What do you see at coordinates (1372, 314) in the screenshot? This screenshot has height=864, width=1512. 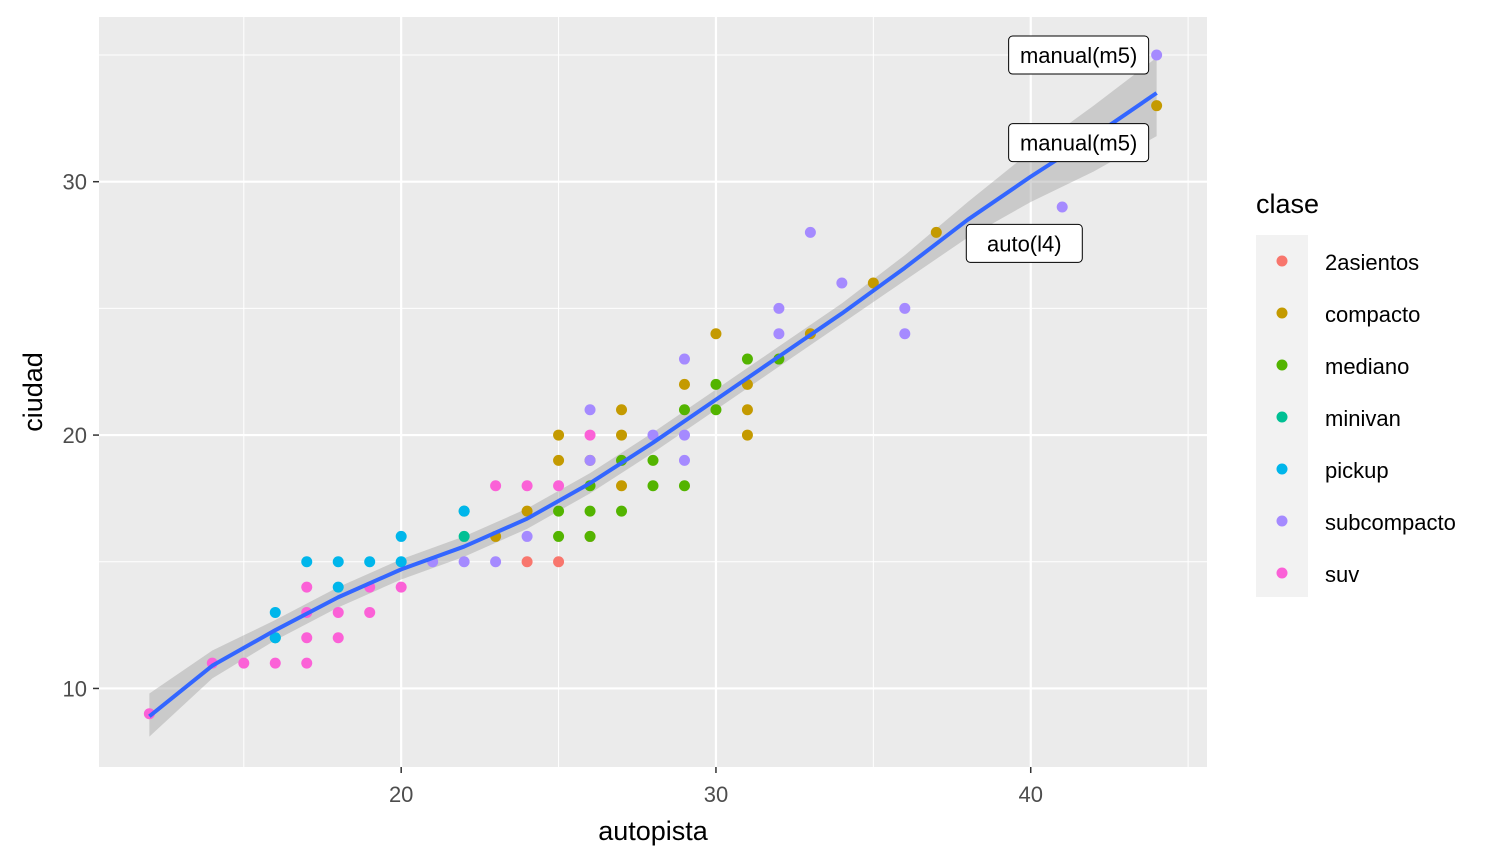 I see `legend-label: compacto` at bounding box center [1372, 314].